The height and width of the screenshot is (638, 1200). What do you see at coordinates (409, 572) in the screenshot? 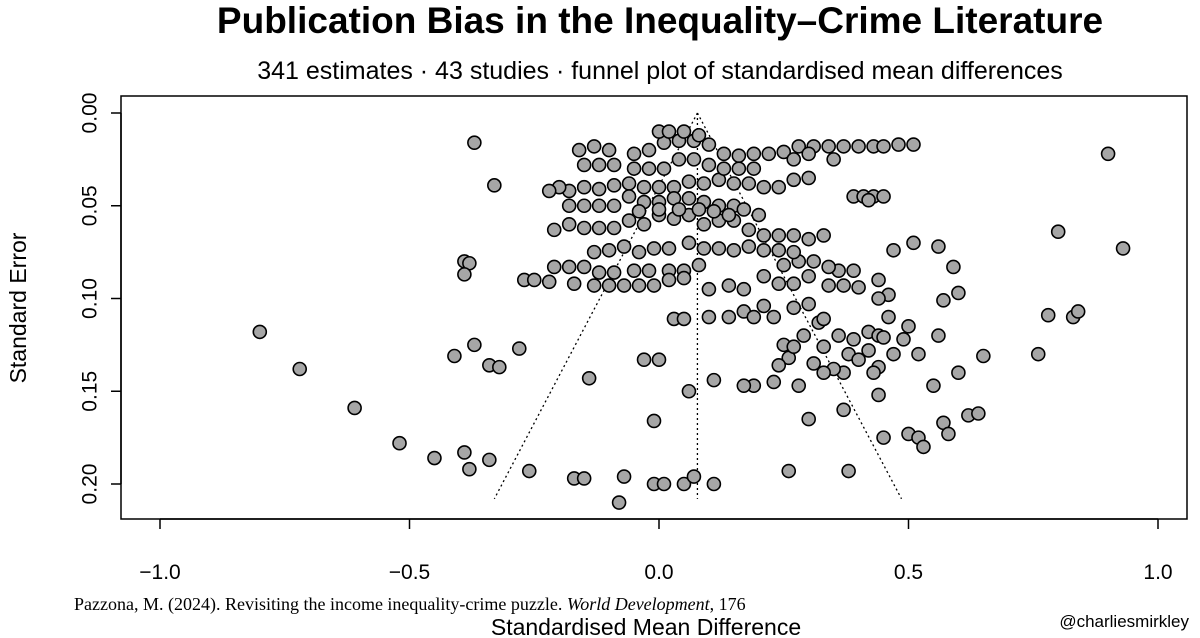
I see `x-tick-label: −0.5` at bounding box center [409, 572].